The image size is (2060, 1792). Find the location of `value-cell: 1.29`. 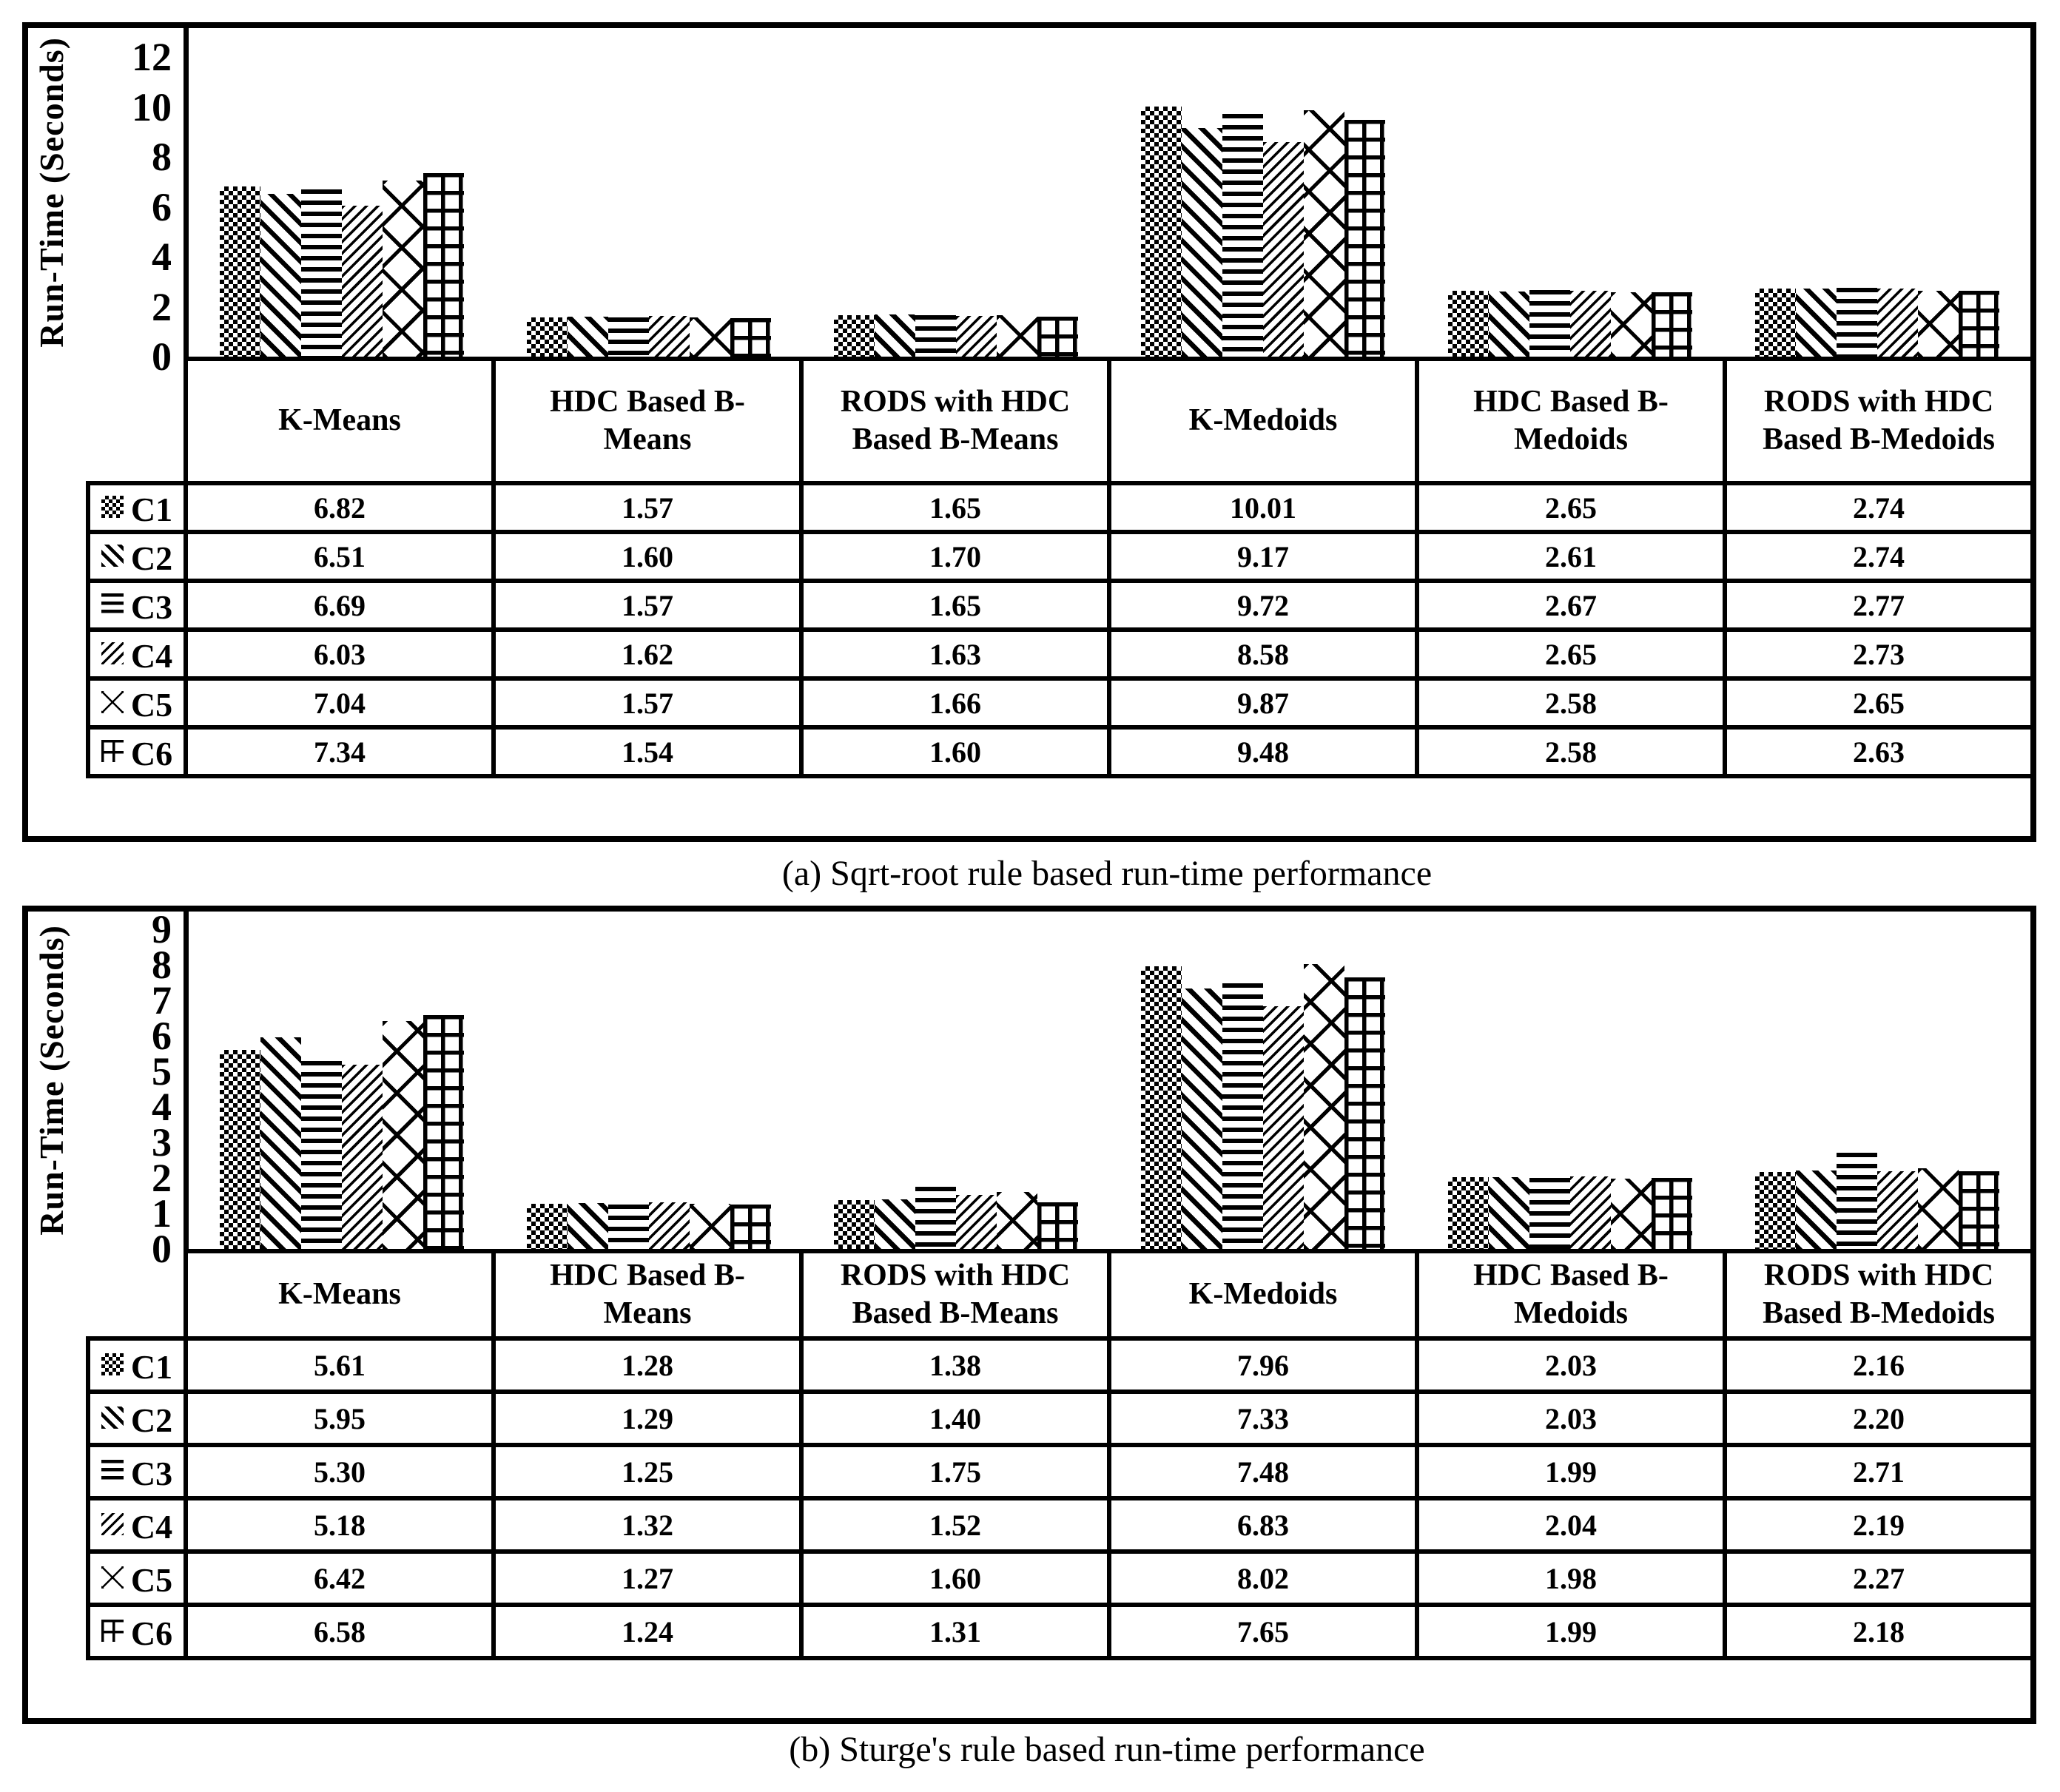

value-cell: 1.29 is located at coordinates (647, 1418).